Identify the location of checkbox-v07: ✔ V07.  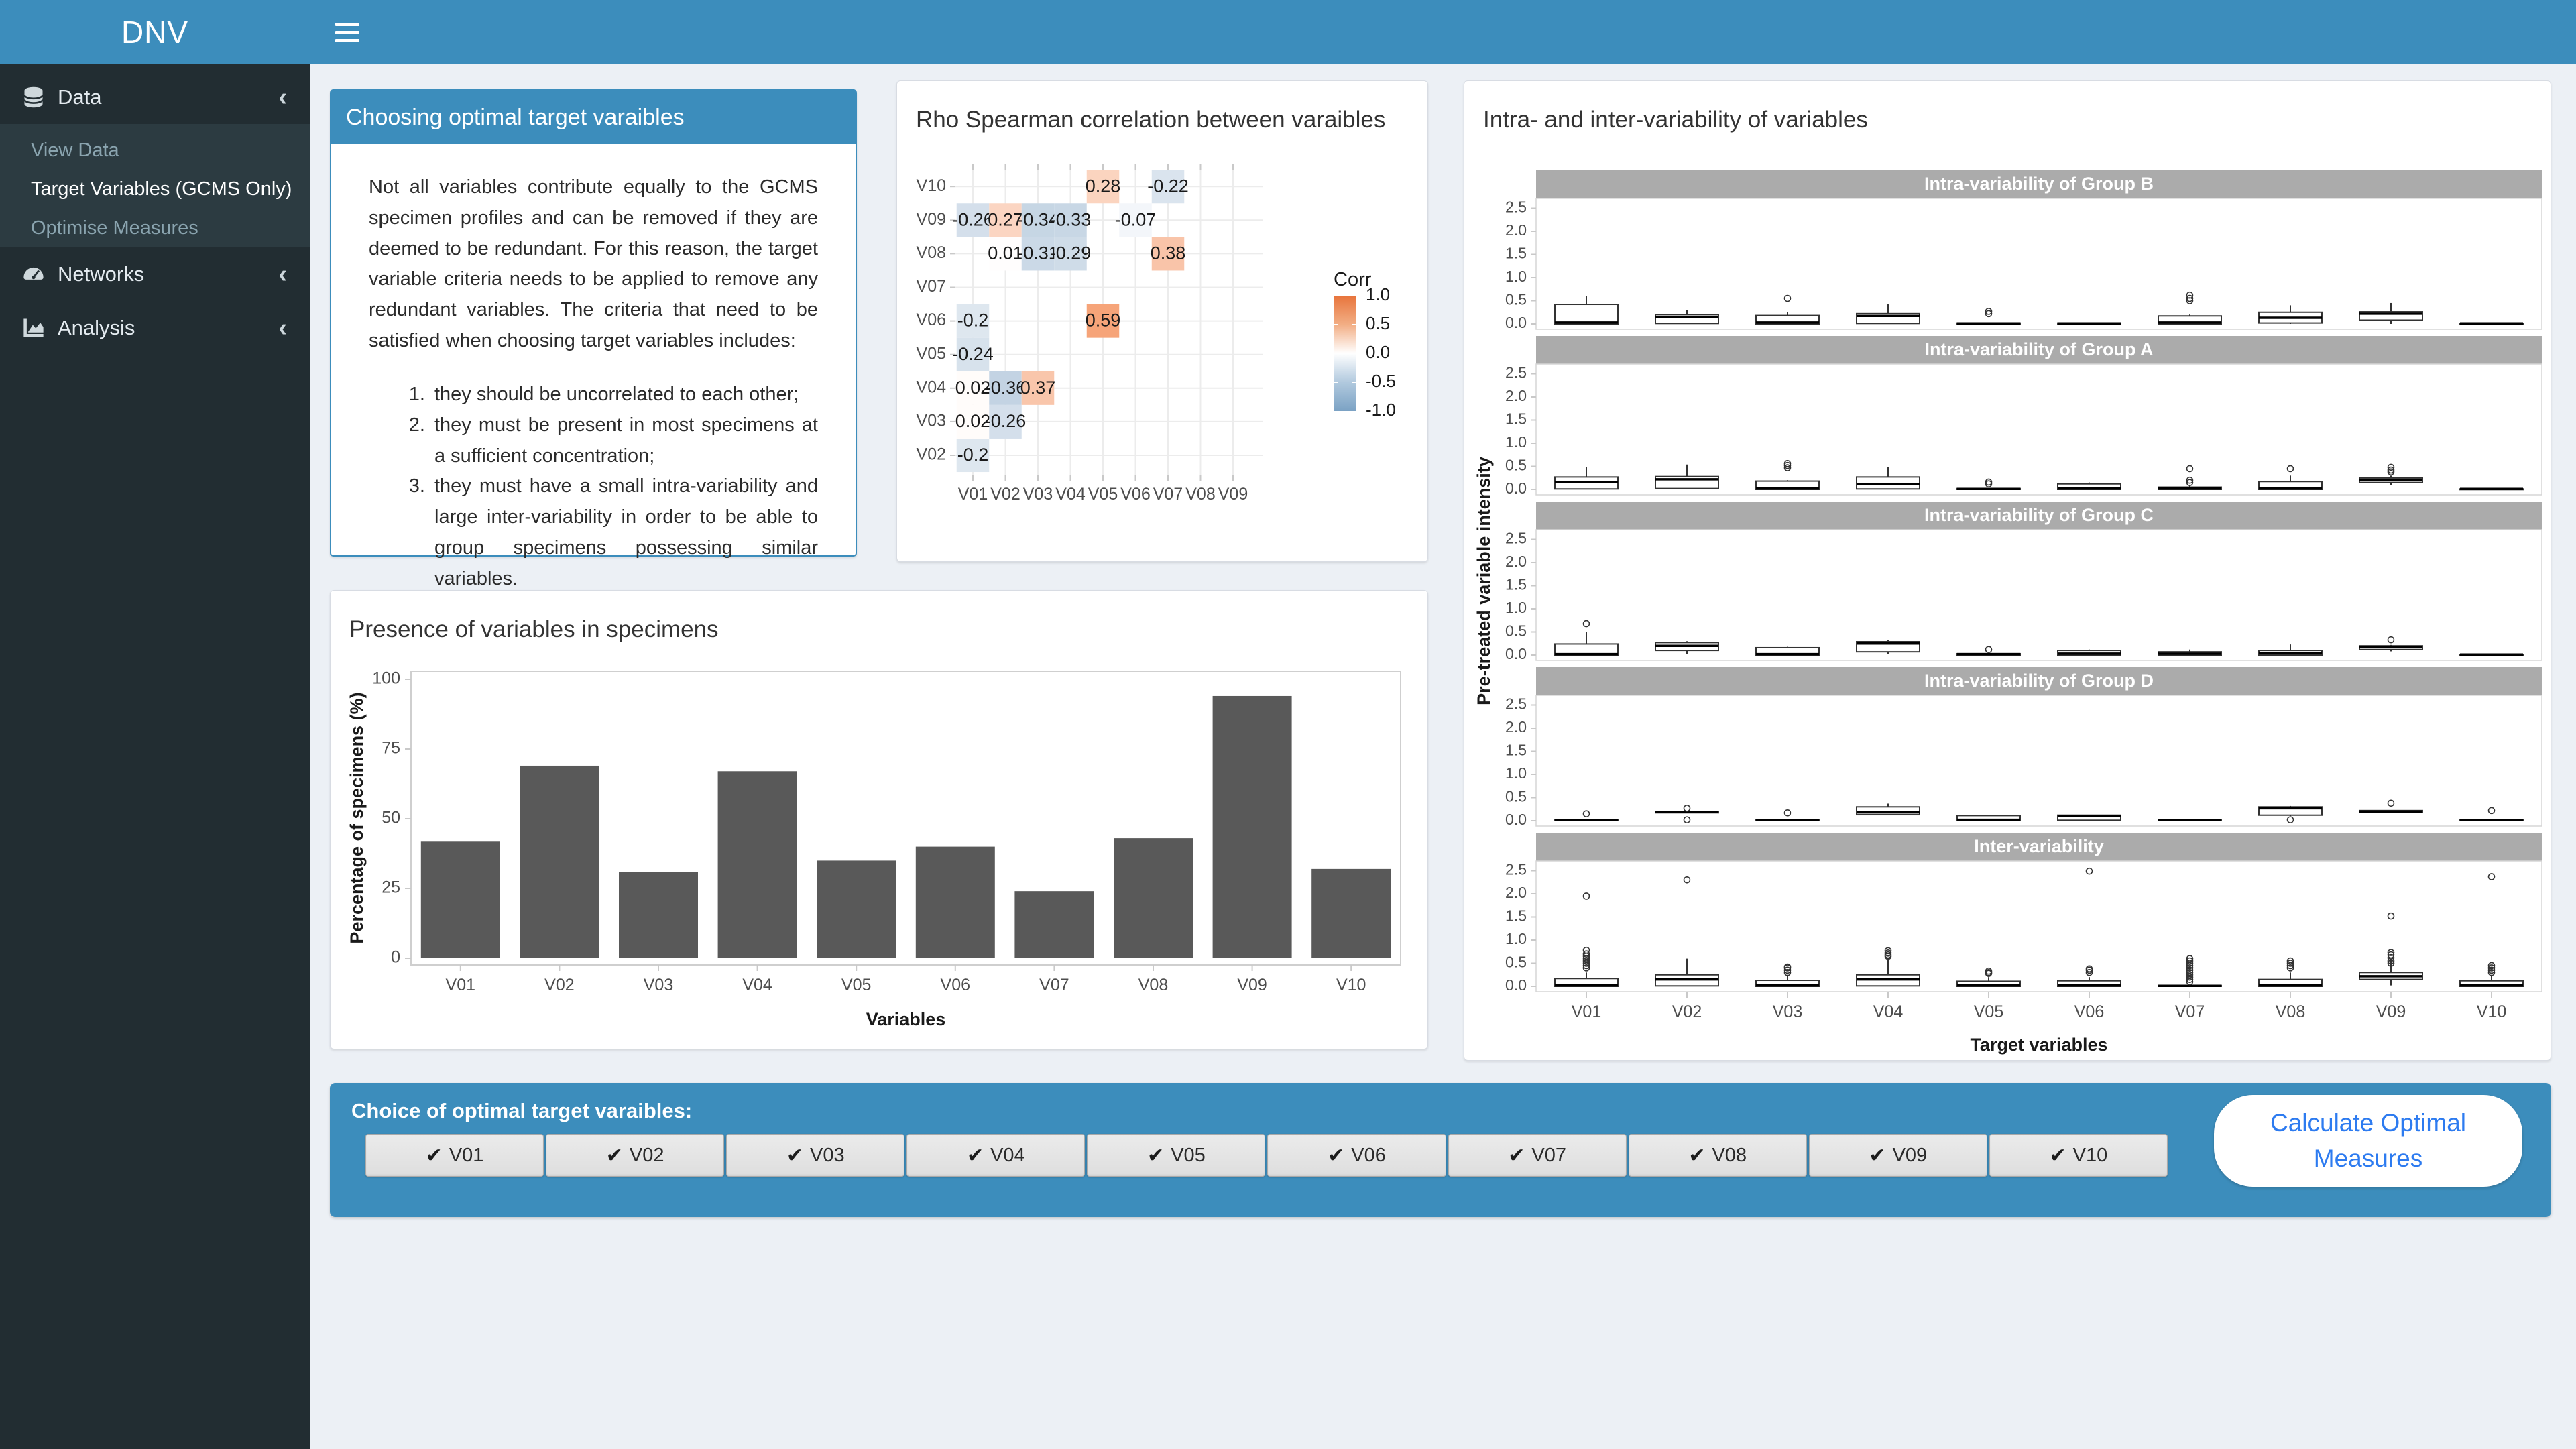
(1537, 1156).